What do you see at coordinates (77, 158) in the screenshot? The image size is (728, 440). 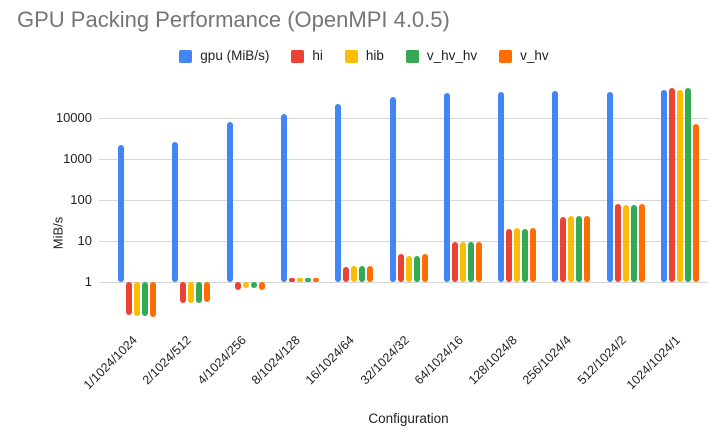 I see `y-tick-label: 1000` at bounding box center [77, 158].